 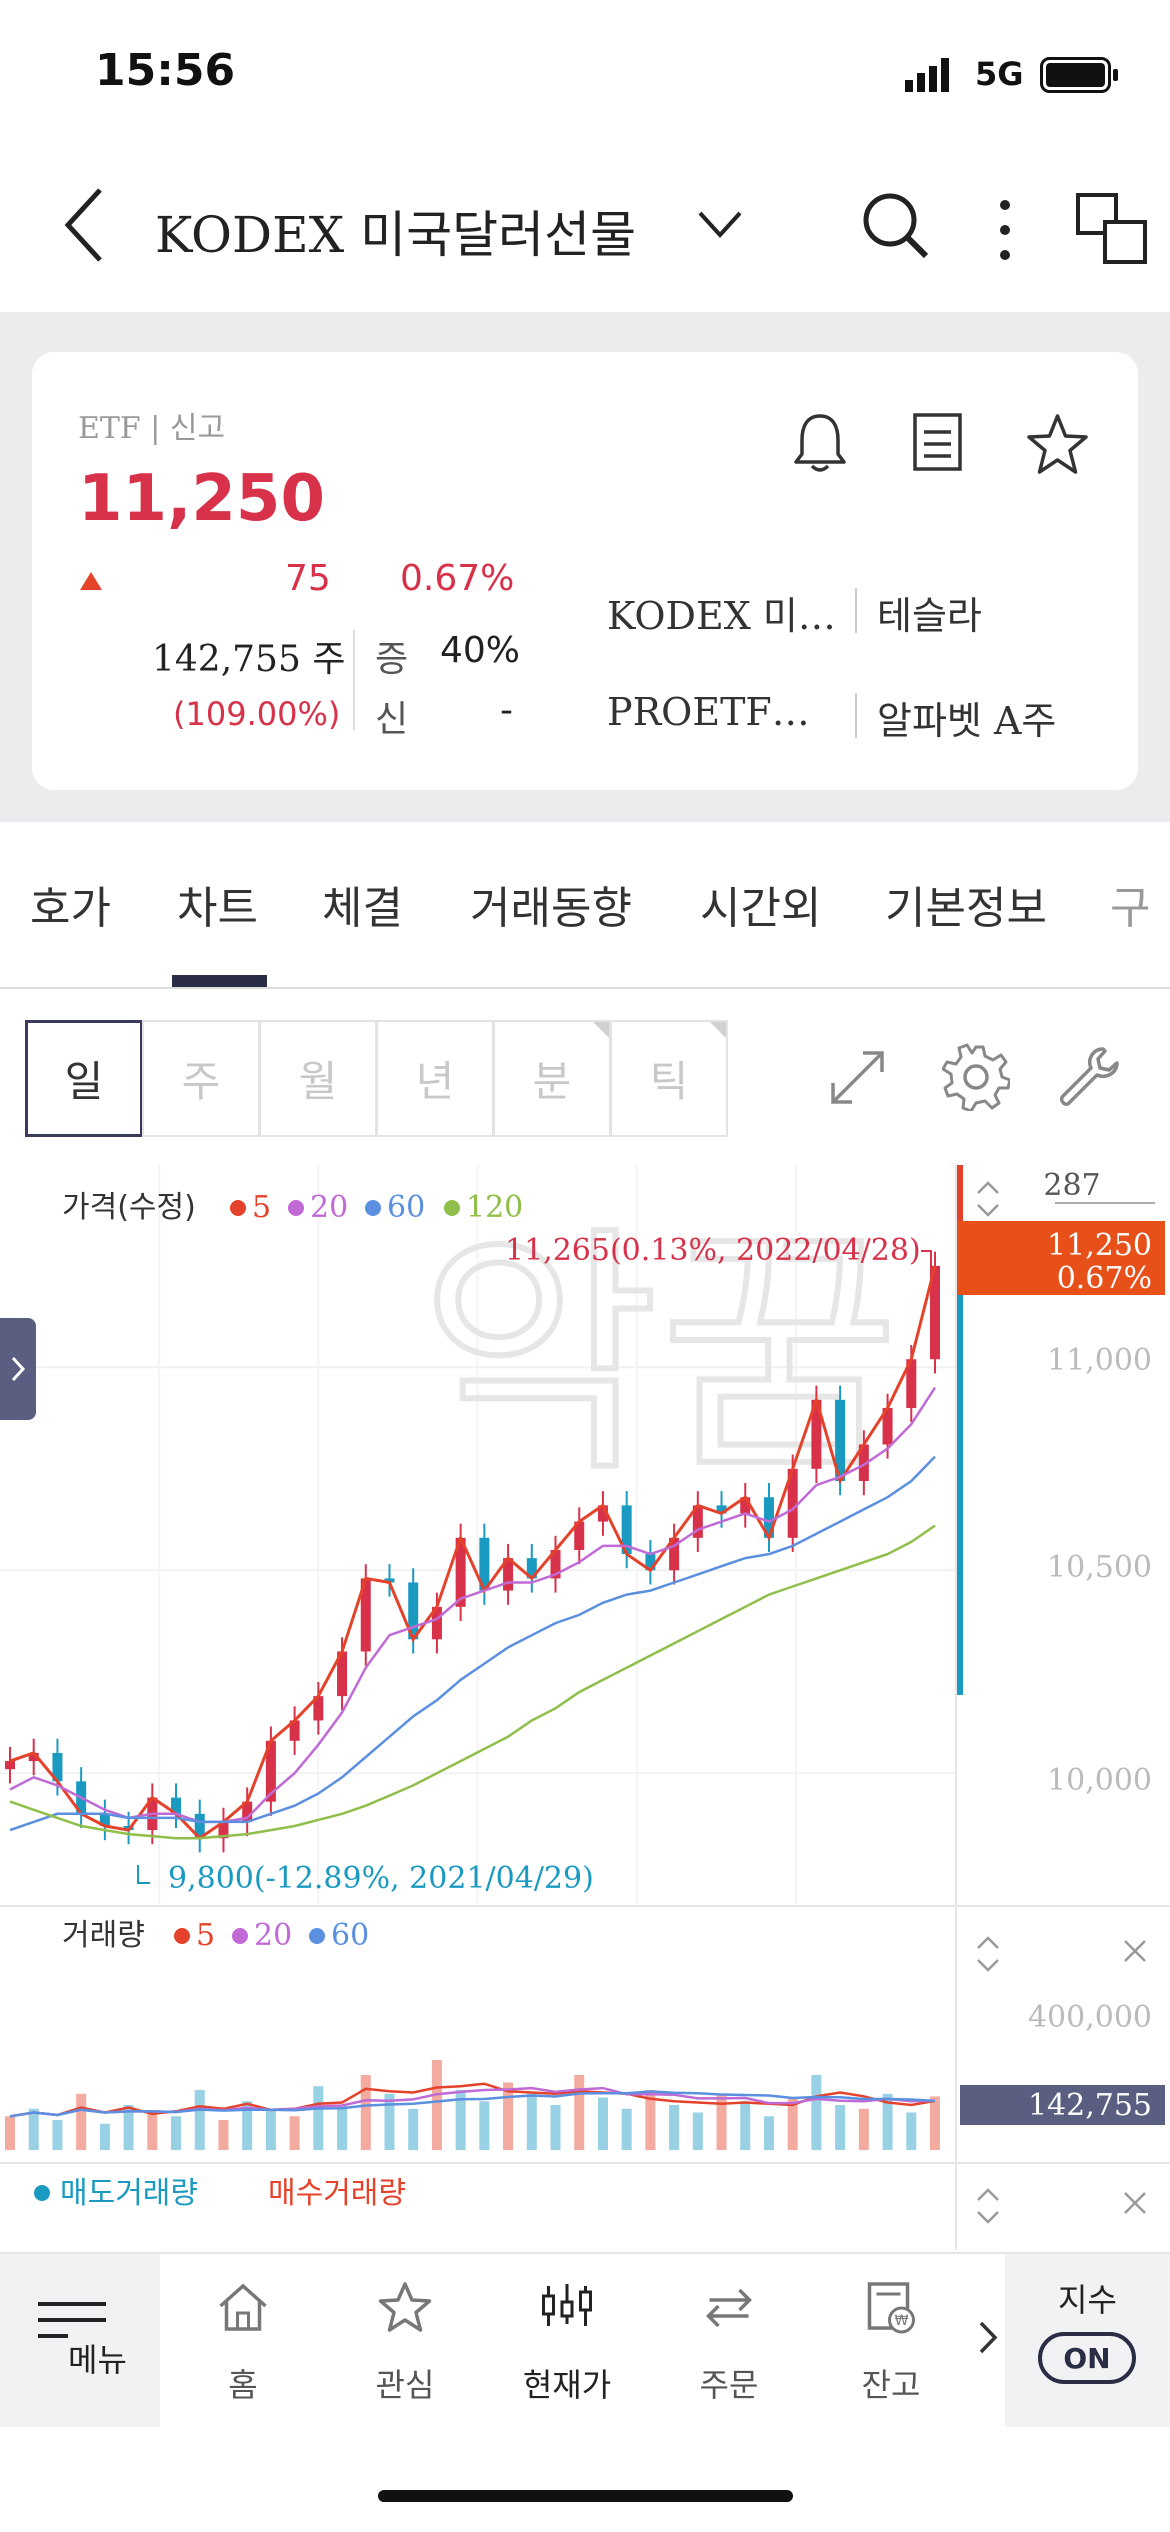 What do you see at coordinates (217, 908) in the screenshot?
I see `tab-chart: 차트` at bounding box center [217, 908].